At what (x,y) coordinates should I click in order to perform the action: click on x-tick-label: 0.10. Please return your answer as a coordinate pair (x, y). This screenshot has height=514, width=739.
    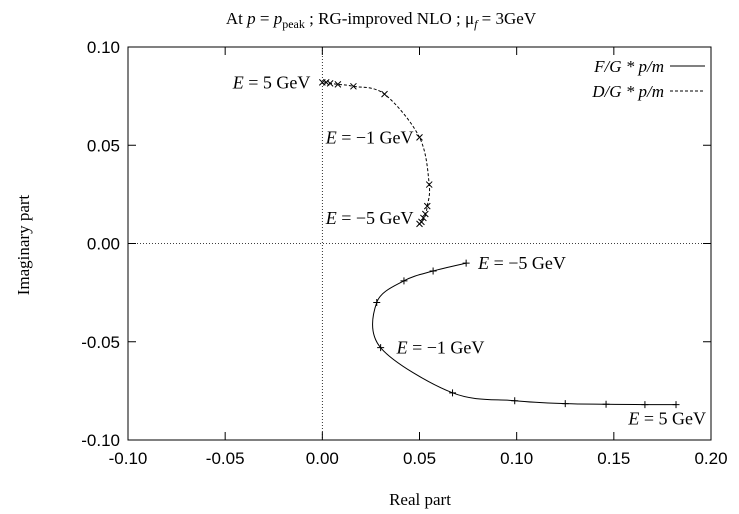
    Looking at the image, I should click on (516, 458).